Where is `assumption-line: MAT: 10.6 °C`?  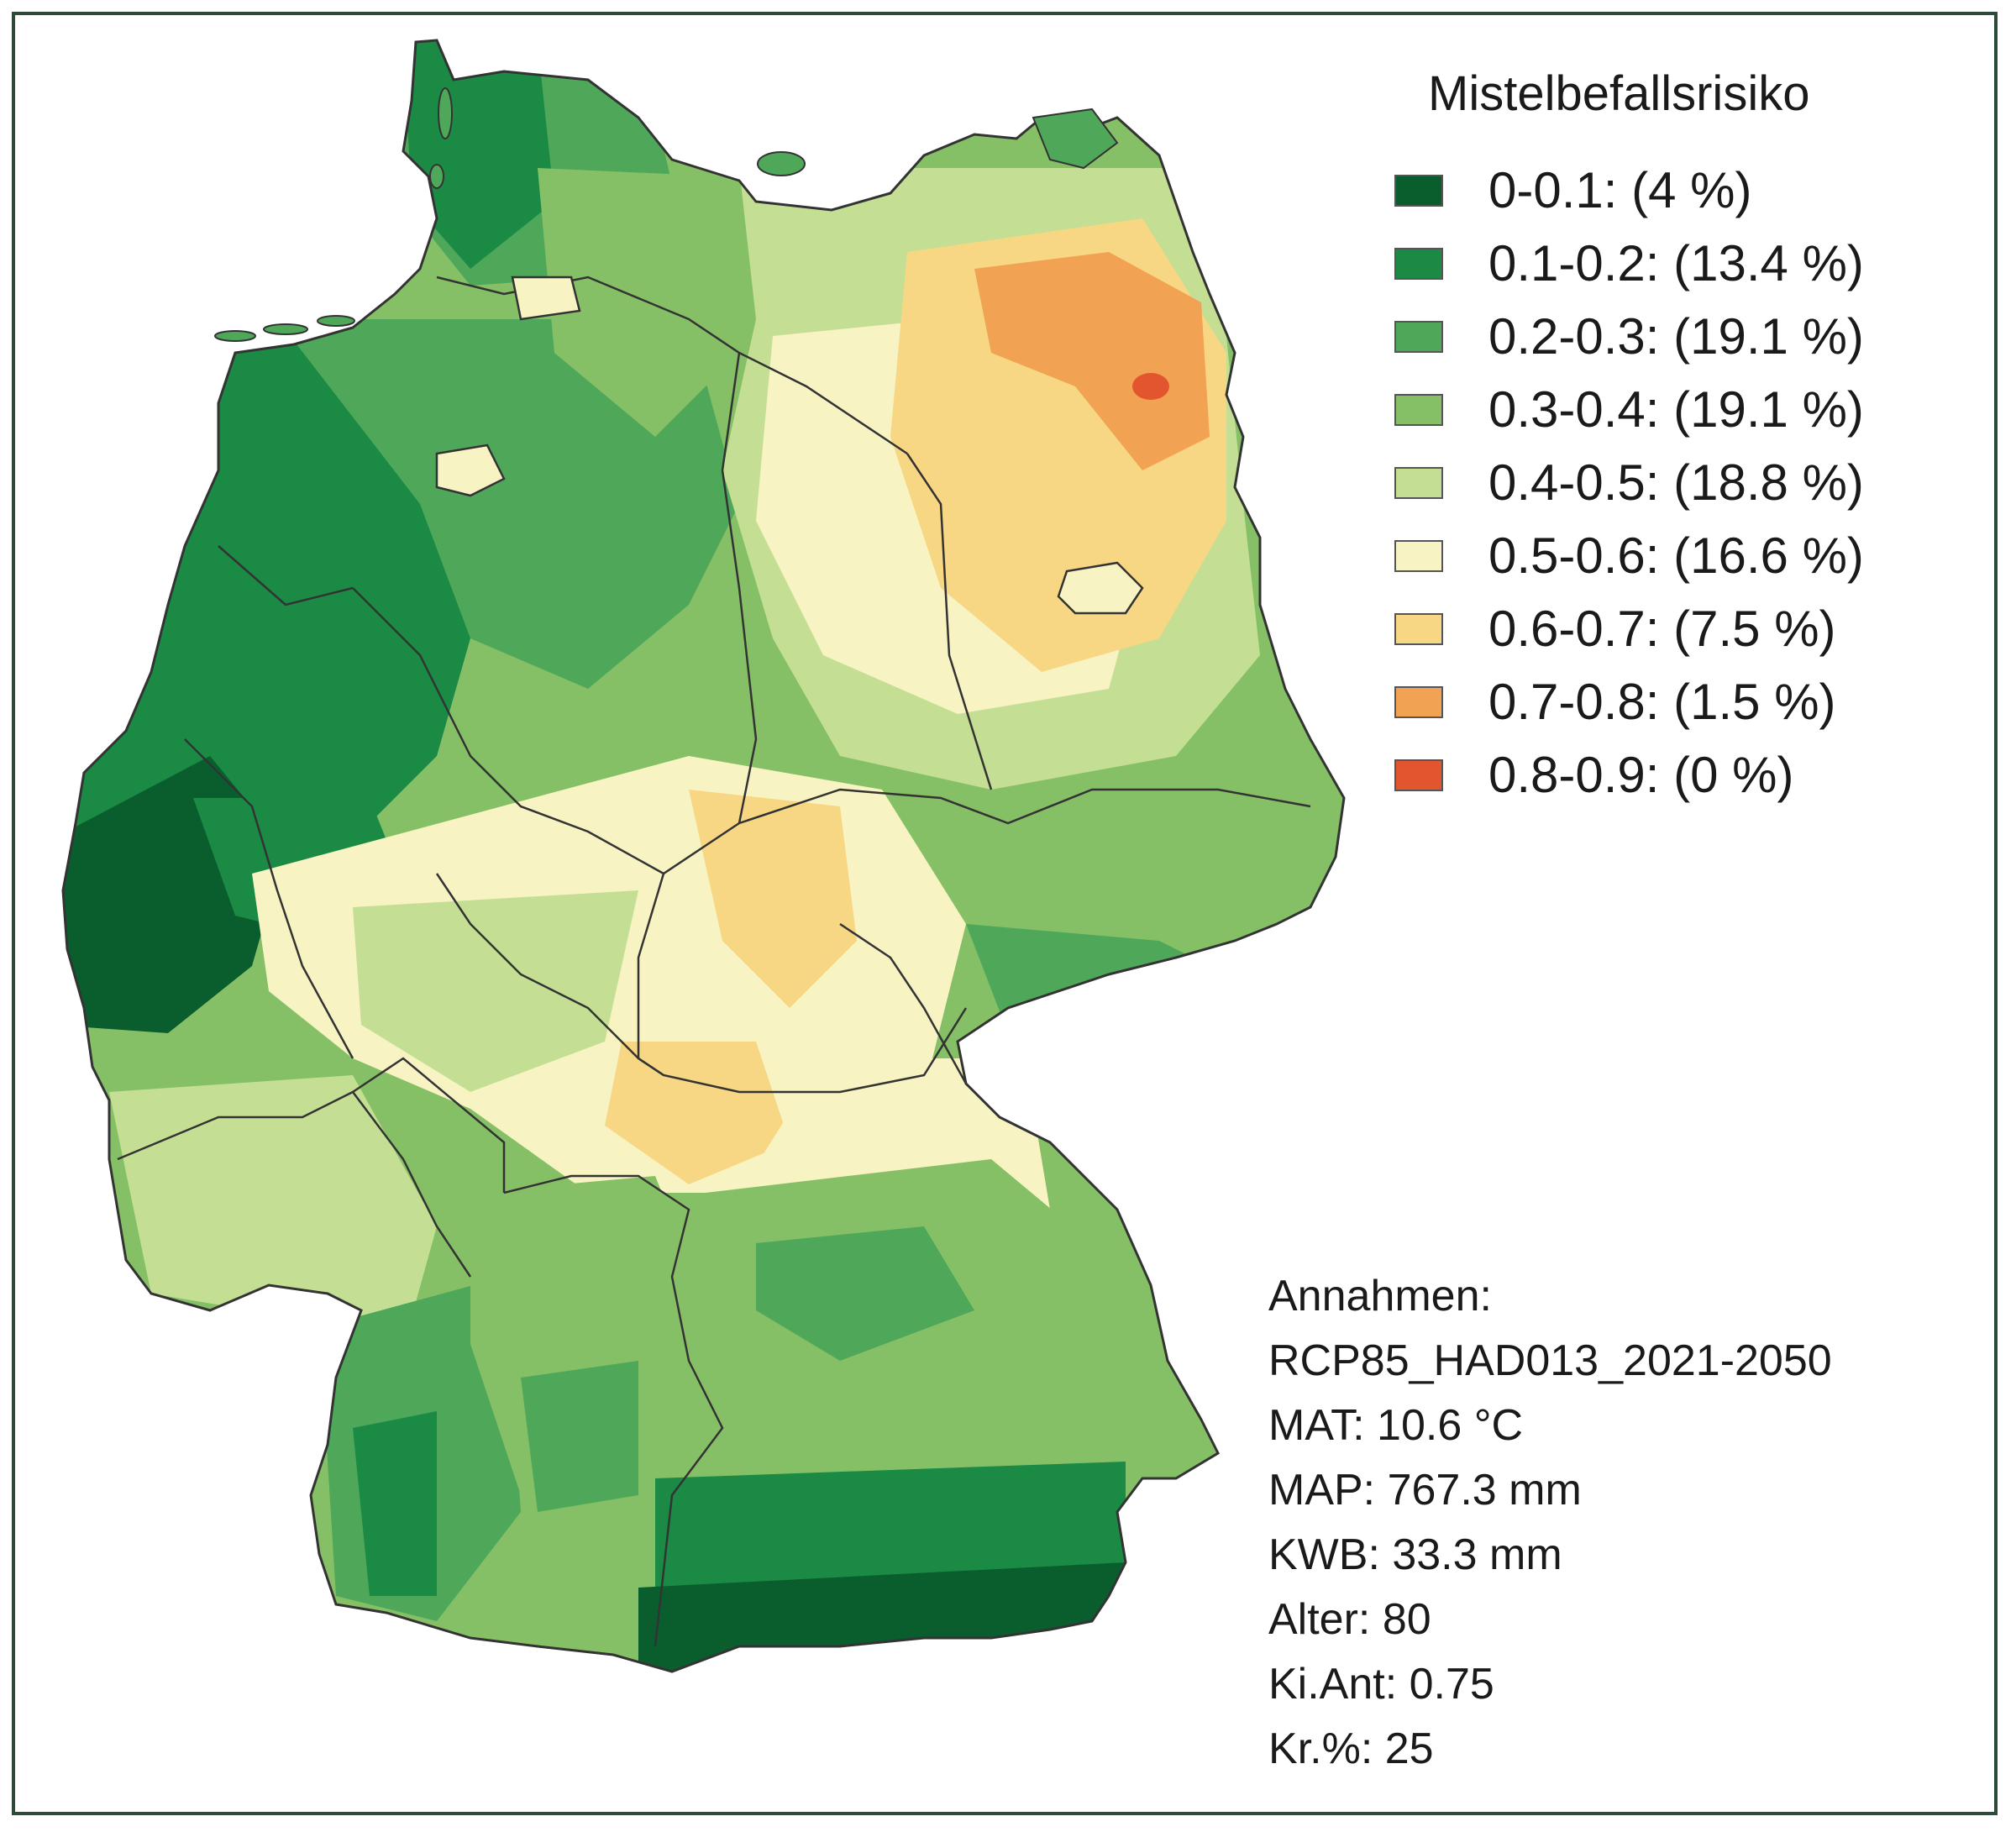
assumption-line: MAT: 10.6 °C is located at coordinates (1396, 1425).